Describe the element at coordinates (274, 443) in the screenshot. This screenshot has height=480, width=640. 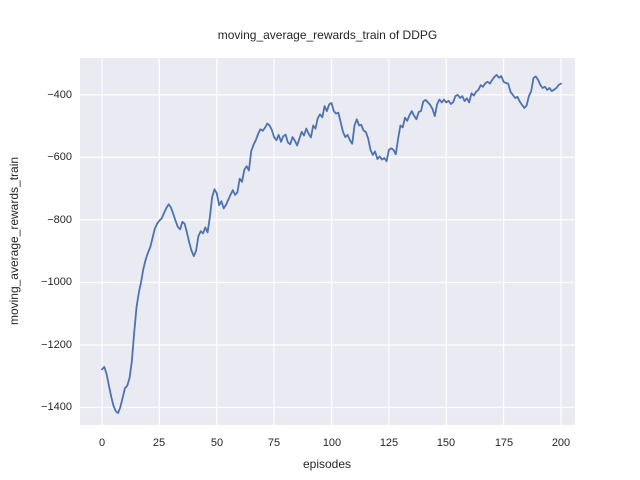
I see `x-tick-label: 75` at that location.